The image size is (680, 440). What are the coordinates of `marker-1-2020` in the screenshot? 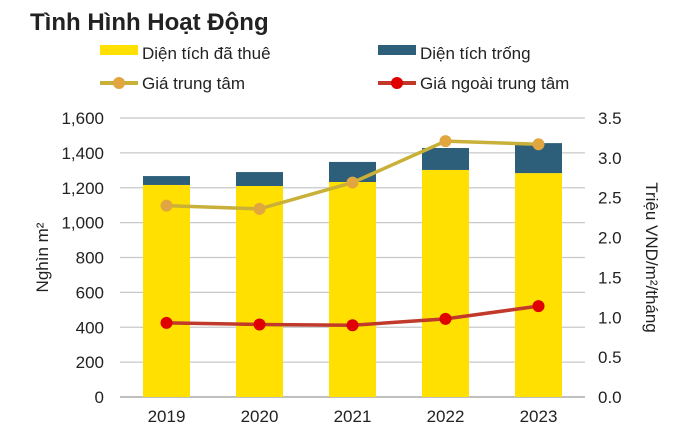 It's located at (259, 324).